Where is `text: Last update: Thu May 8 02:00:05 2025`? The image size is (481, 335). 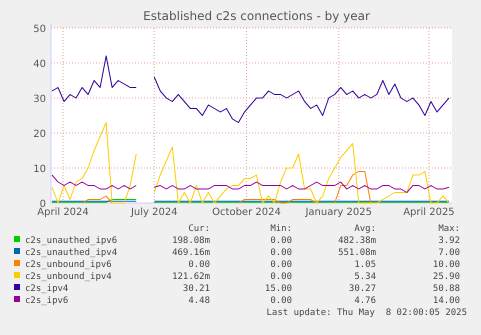
text: Last update: Thu May 8 02:00:05 2025 is located at coordinates (366, 313).